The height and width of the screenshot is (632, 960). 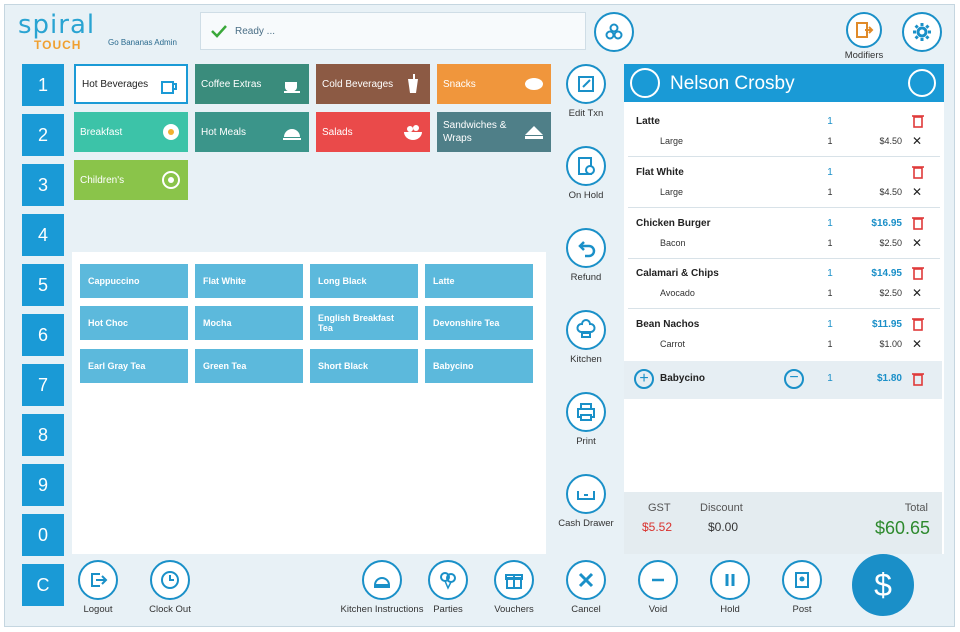 What do you see at coordinates (479, 281) in the screenshot?
I see `item-latte: Latte` at bounding box center [479, 281].